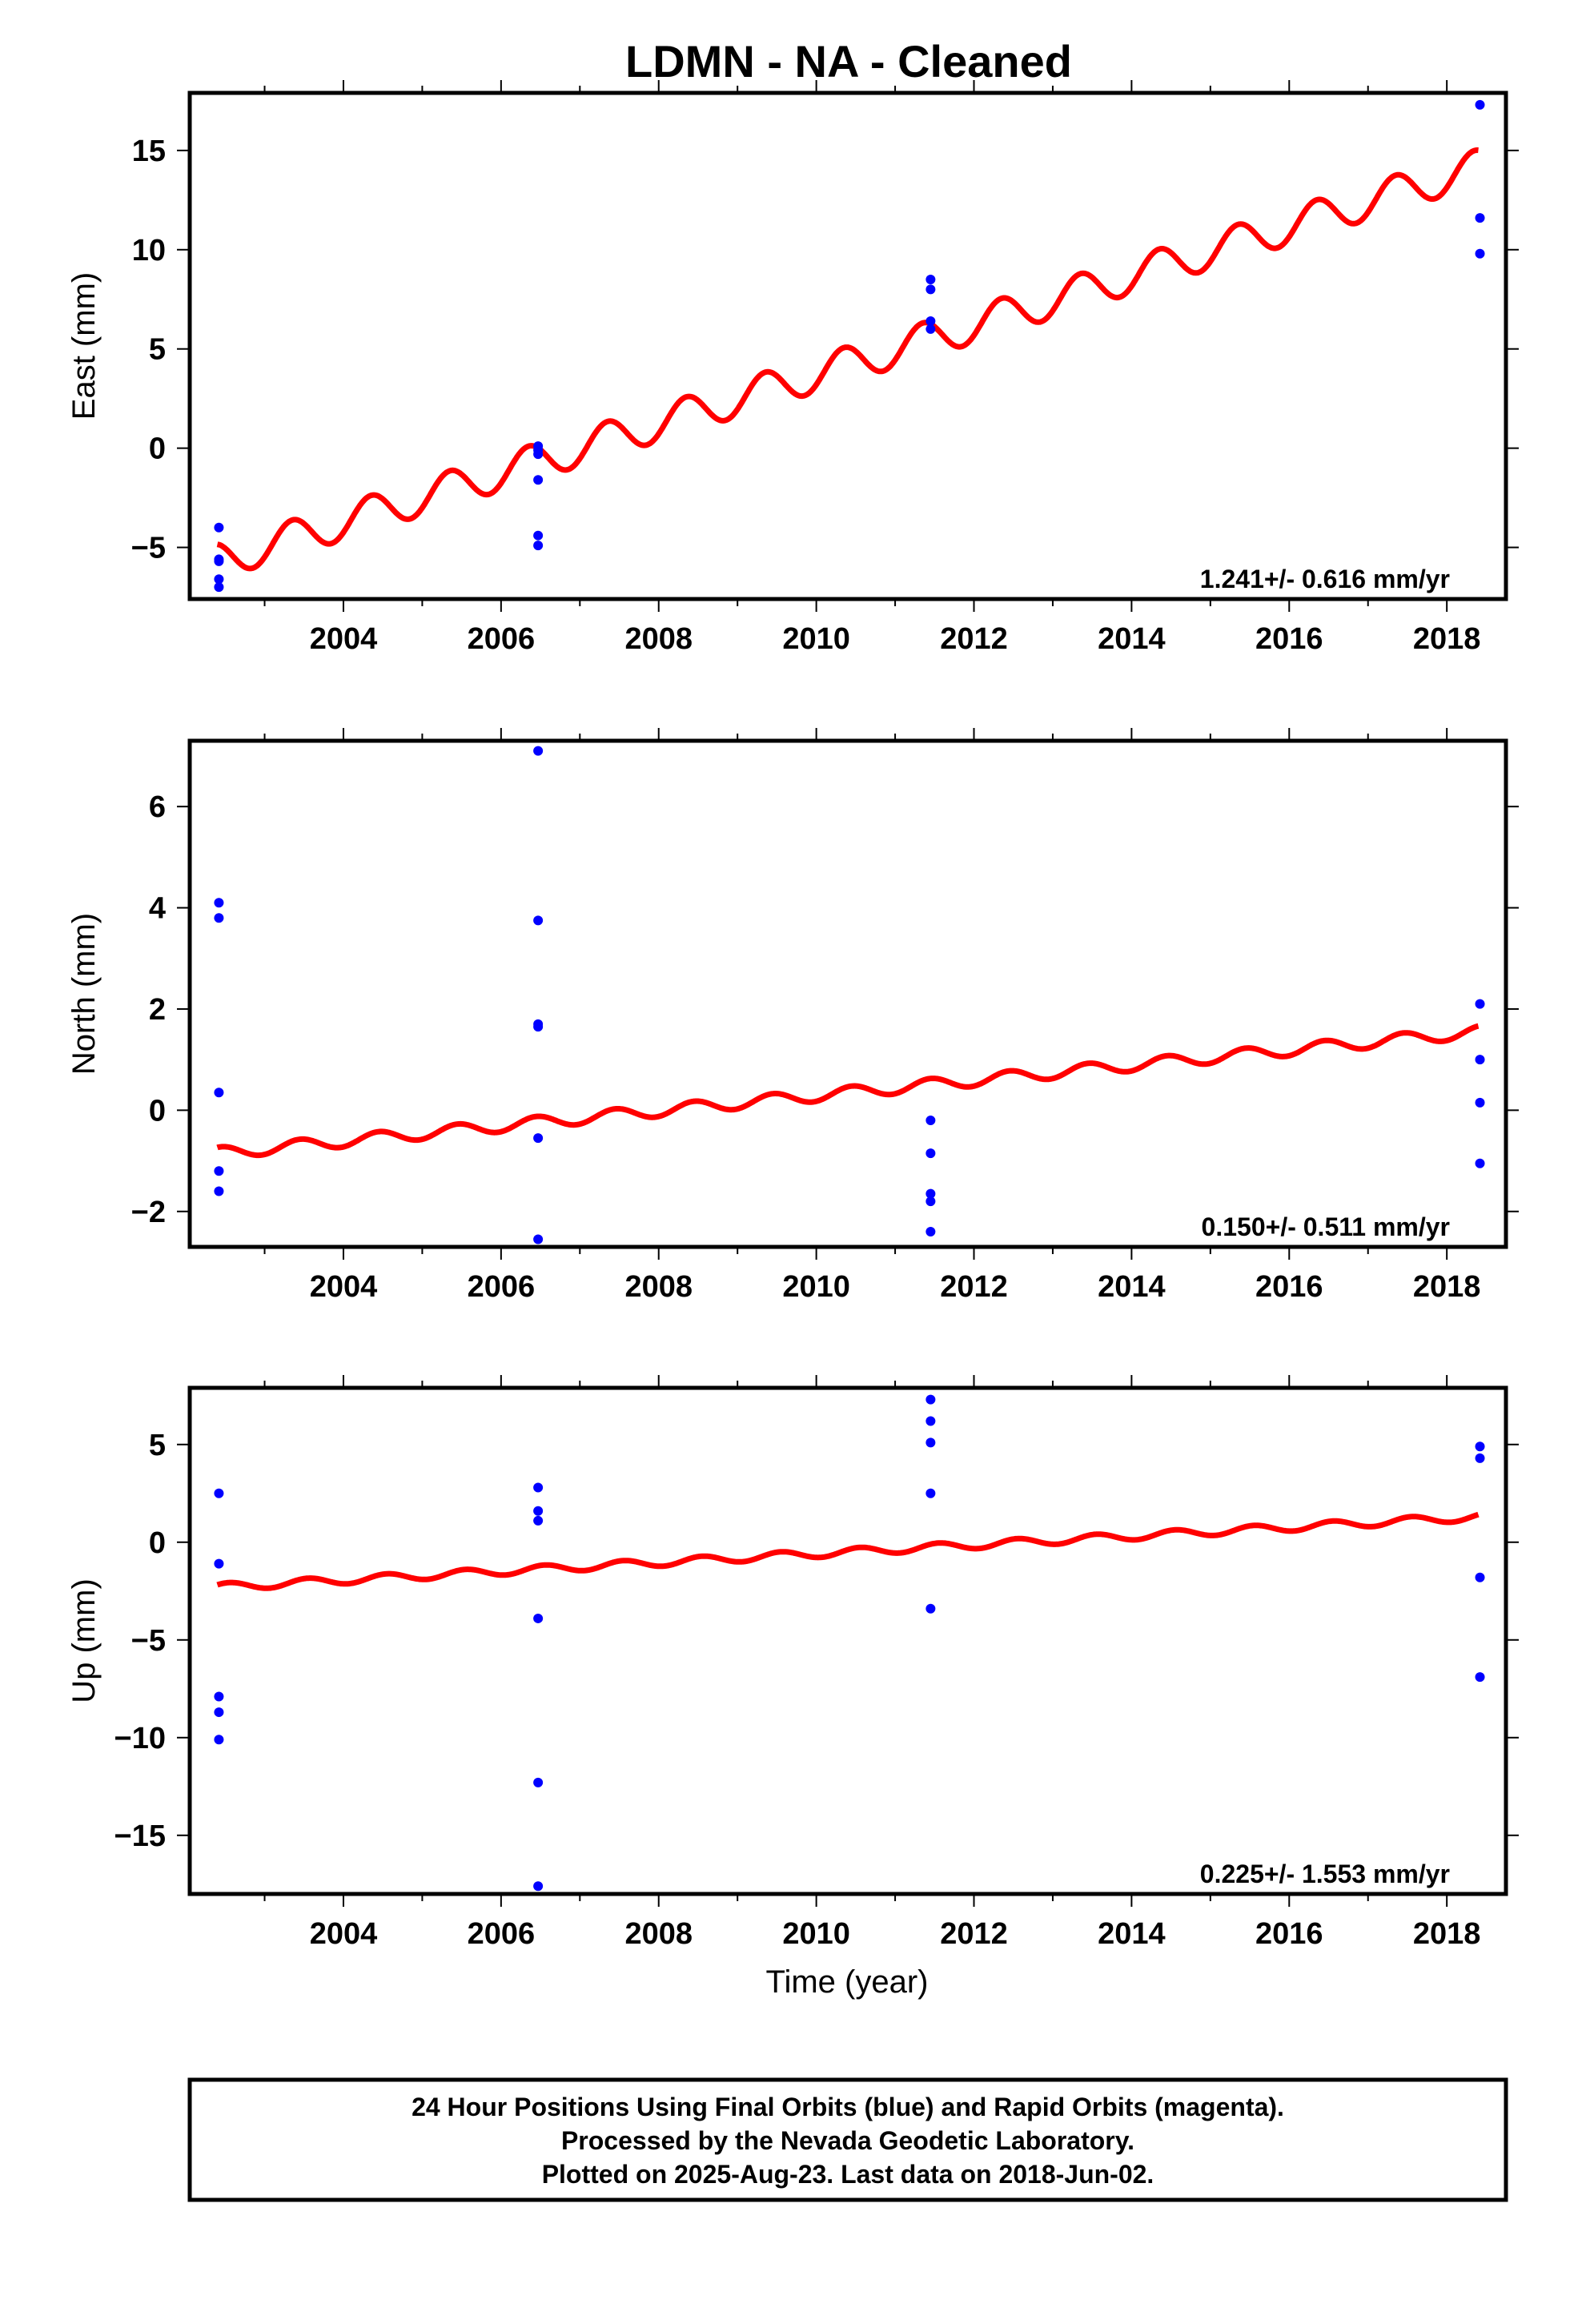  Describe the element at coordinates (148, 1212) in the screenshot. I see `y-tick-label: −2` at that location.